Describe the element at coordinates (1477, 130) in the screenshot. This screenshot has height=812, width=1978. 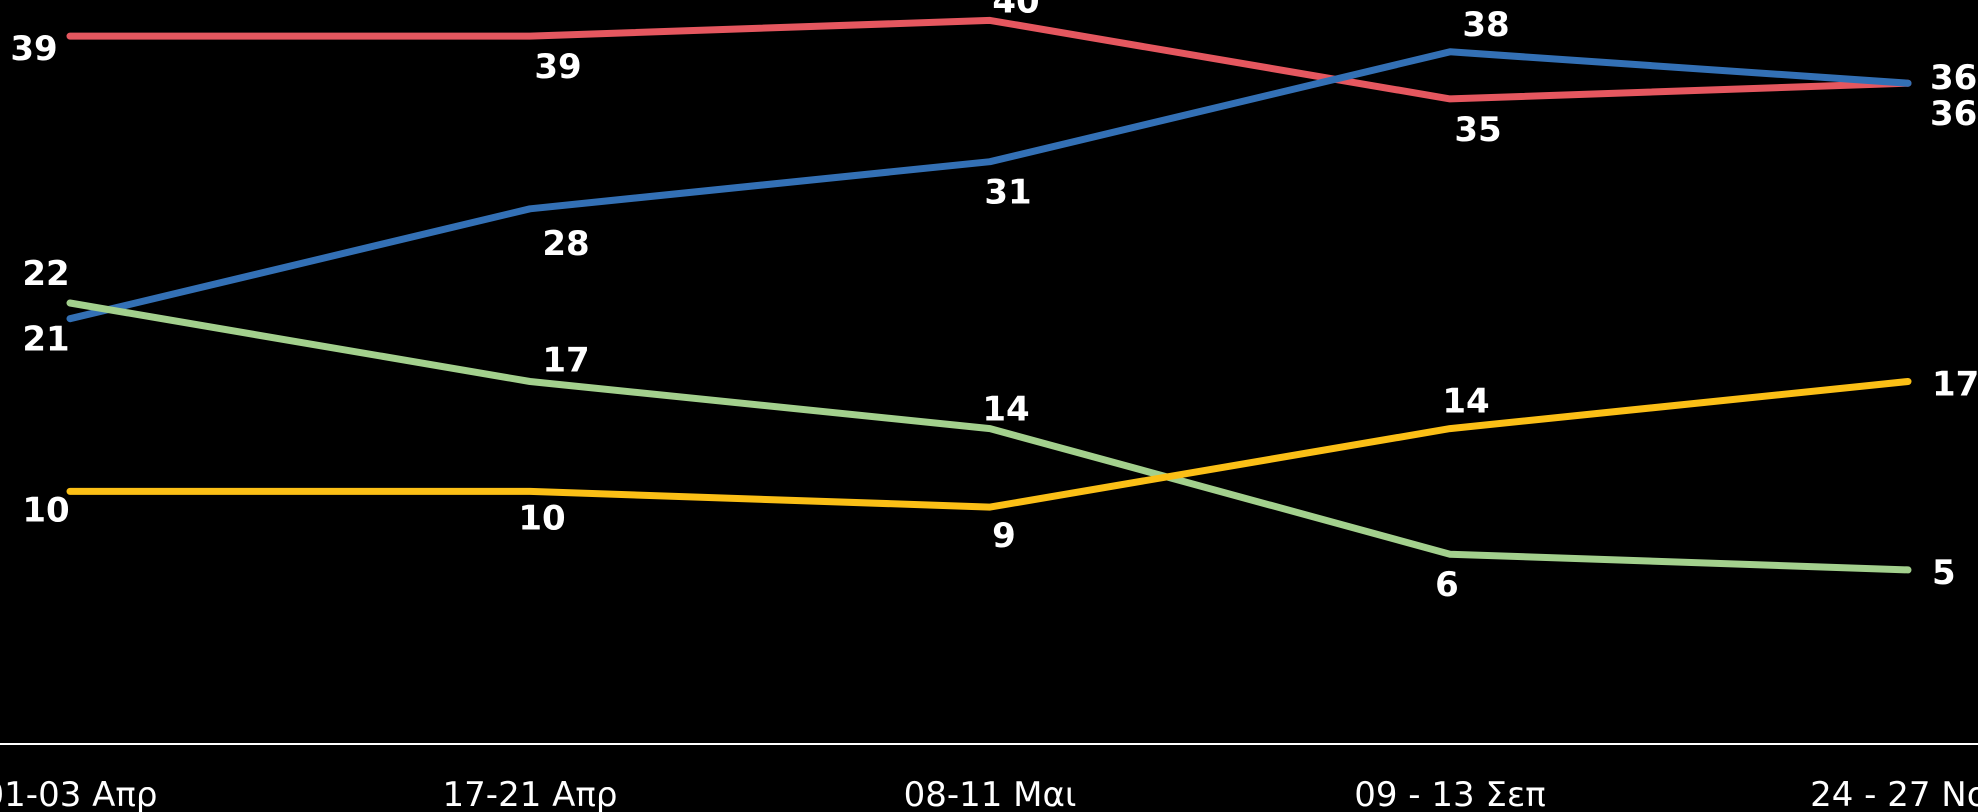
I see `data-label: 35` at that location.